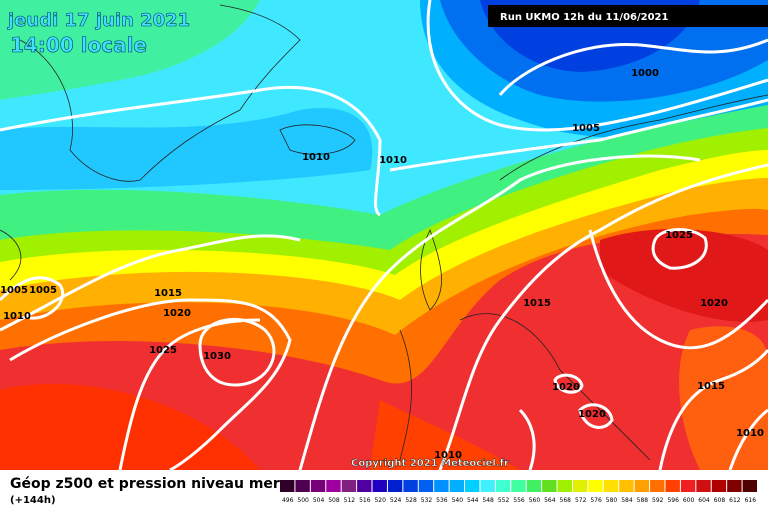 The width and height of the screenshot is (768, 512). Describe the element at coordinates (217, 356) in the screenshot. I see `isobar-label: 1030` at that location.